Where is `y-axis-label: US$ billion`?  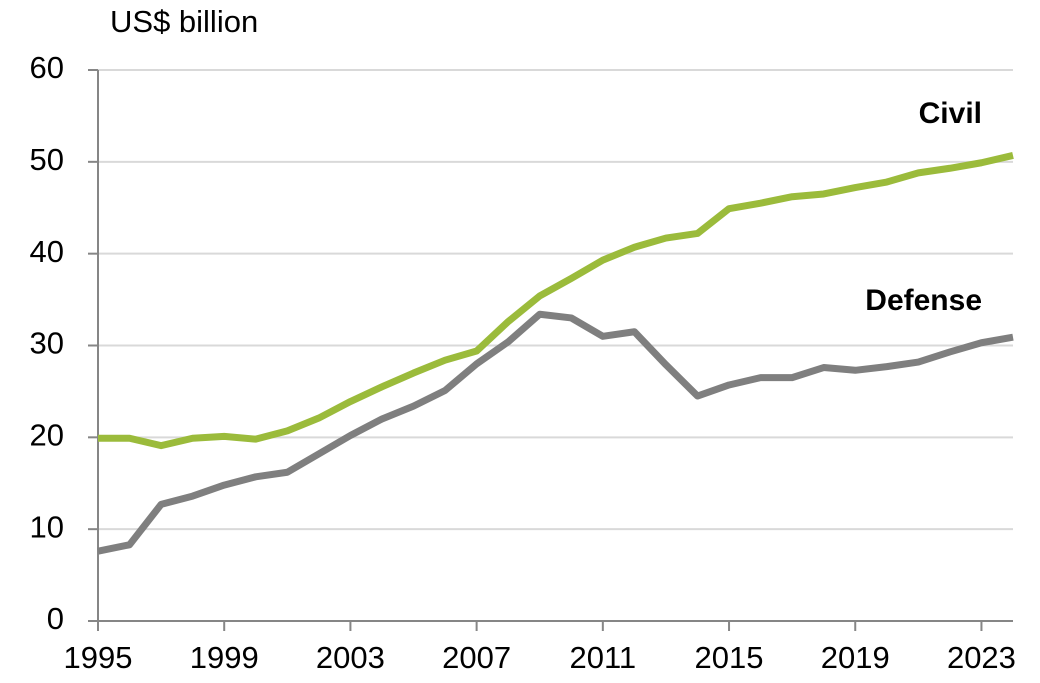
y-axis-label: US$ billion is located at coordinates (184, 21).